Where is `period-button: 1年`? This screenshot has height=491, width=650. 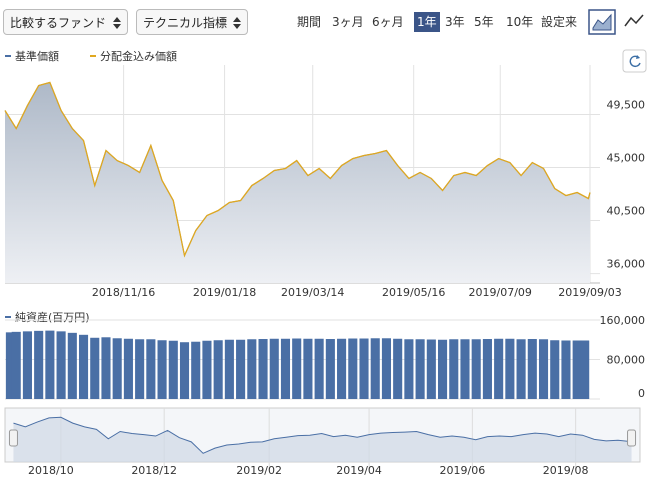
period-button: 1年 is located at coordinates (427, 22).